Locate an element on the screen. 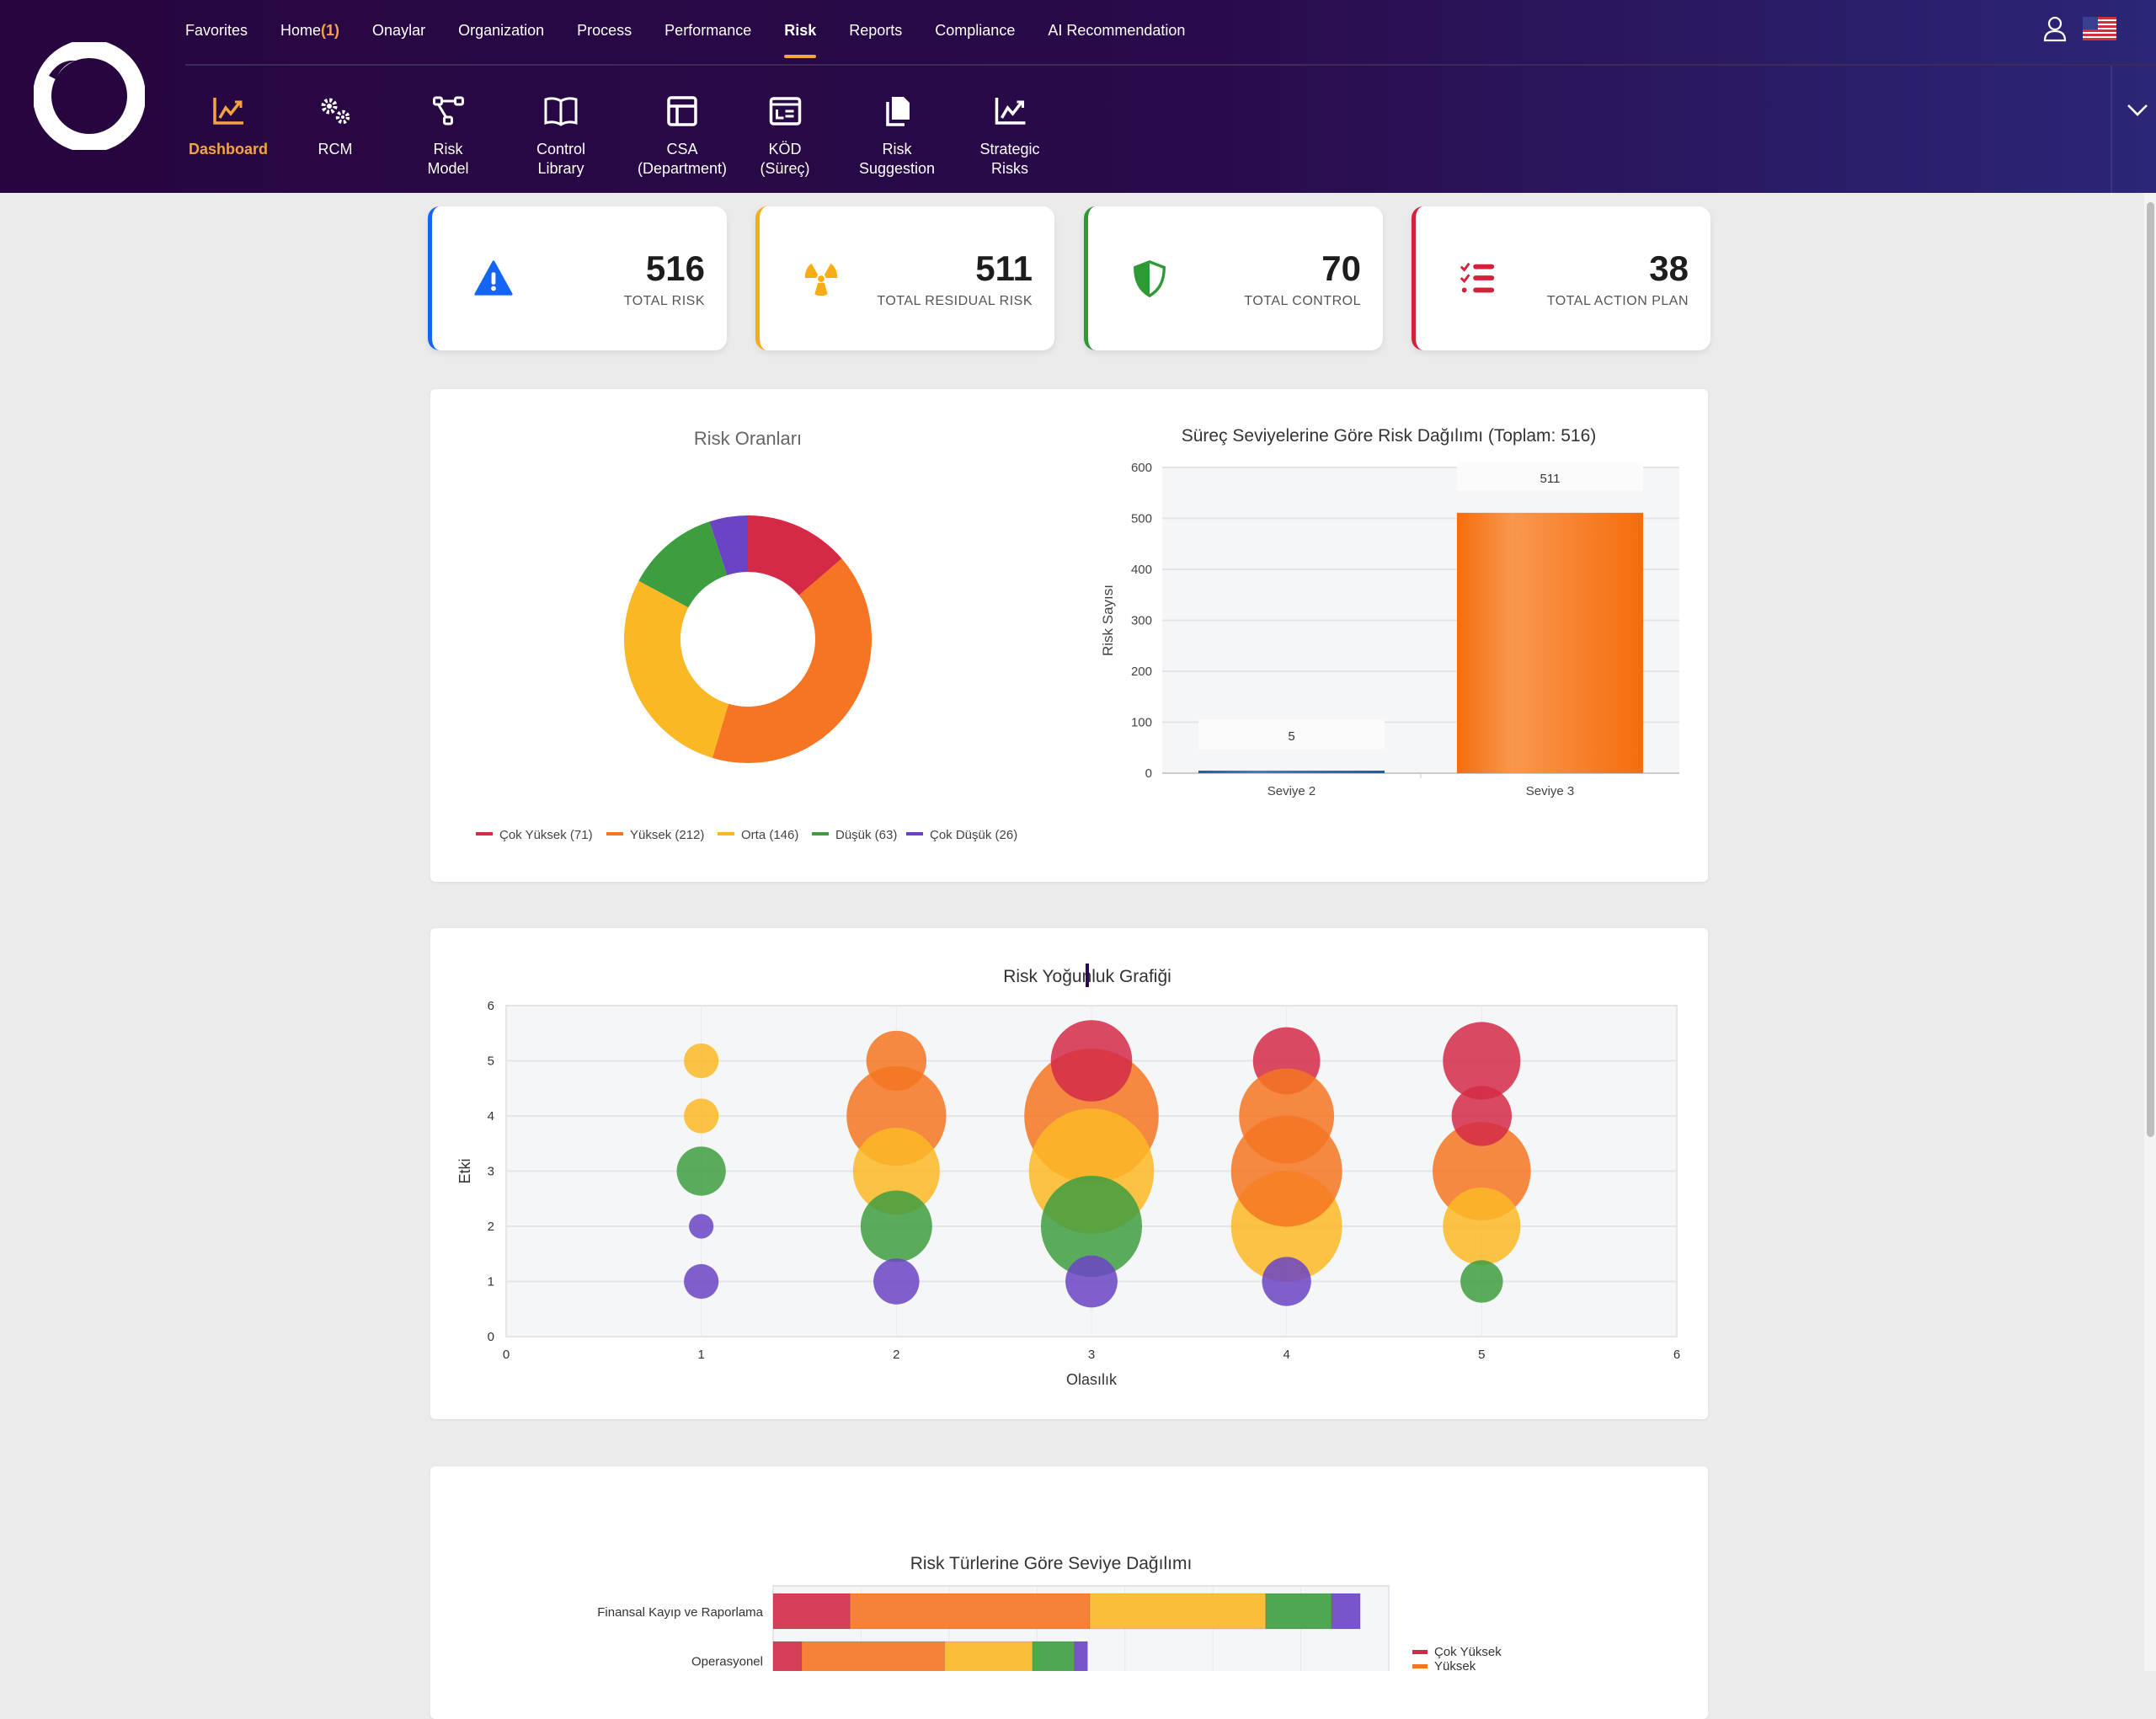 This screenshot has height=1719, width=2156. legend-item: Yüksek (212) is located at coordinates (667, 835).